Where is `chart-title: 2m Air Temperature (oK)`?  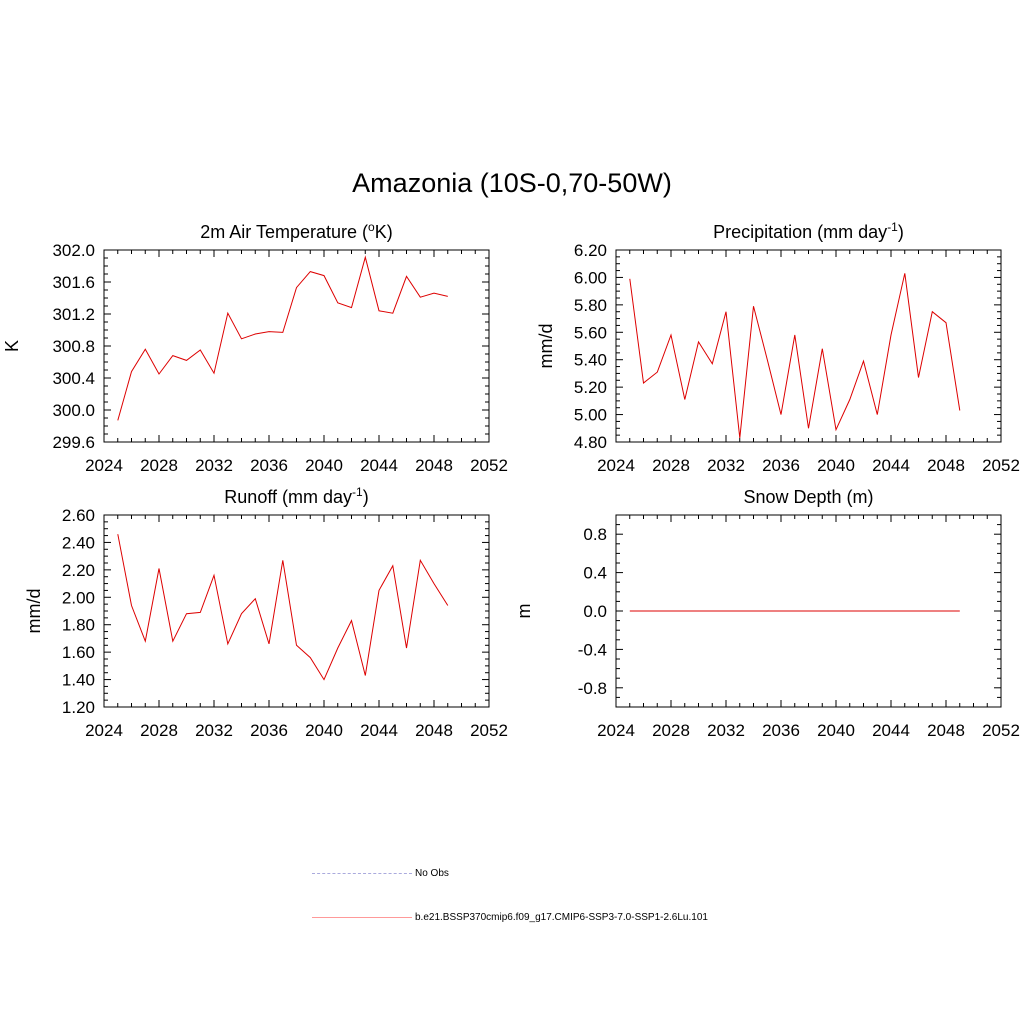 chart-title: 2m Air Temperature (oK) is located at coordinates (296, 231).